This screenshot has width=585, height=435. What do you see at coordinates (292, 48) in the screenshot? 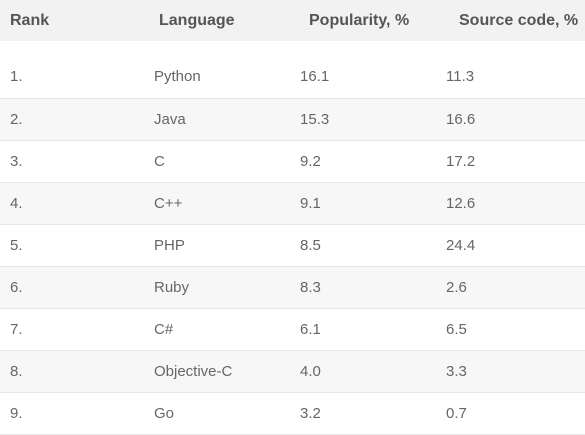
I see `header-spacer` at bounding box center [292, 48].